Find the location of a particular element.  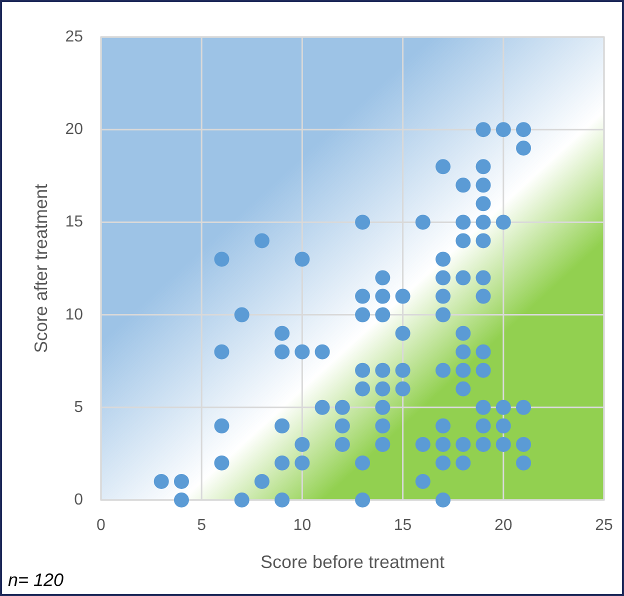

x-tick-label: 15 is located at coordinates (403, 525).